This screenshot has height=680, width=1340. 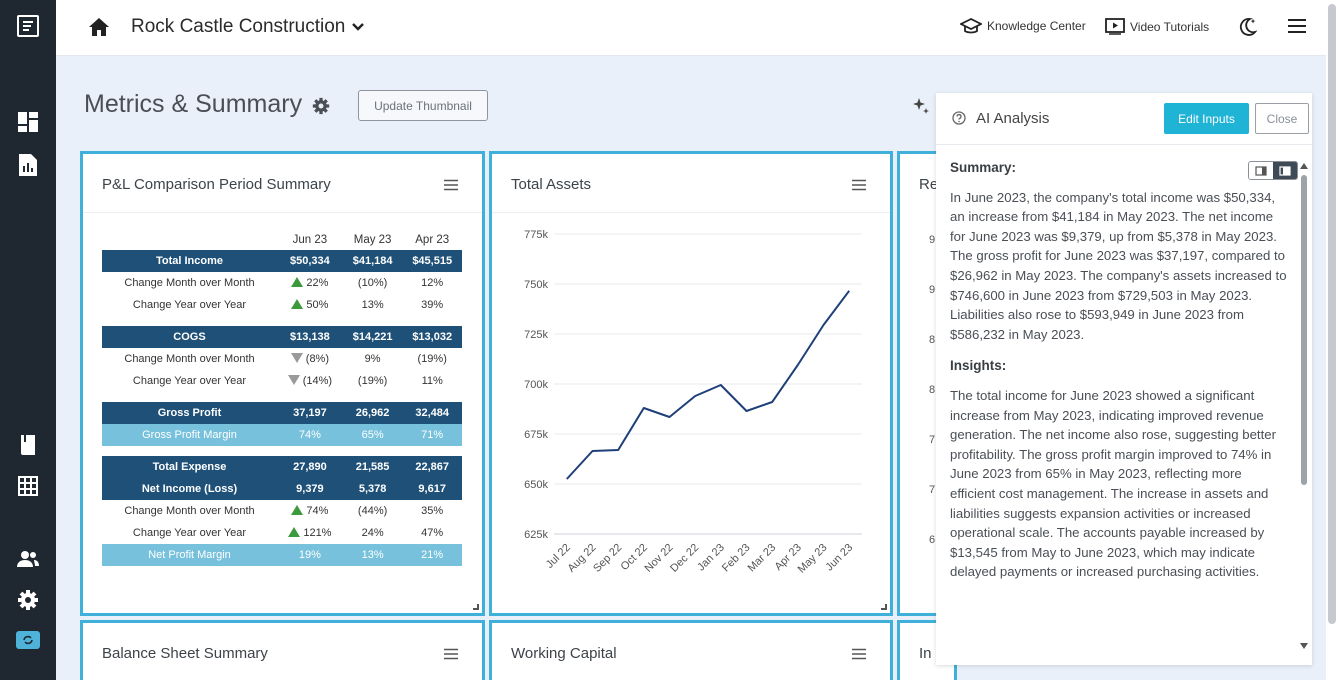 I want to click on company-selector: Rock Castle Construction, so click(x=248, y=27).